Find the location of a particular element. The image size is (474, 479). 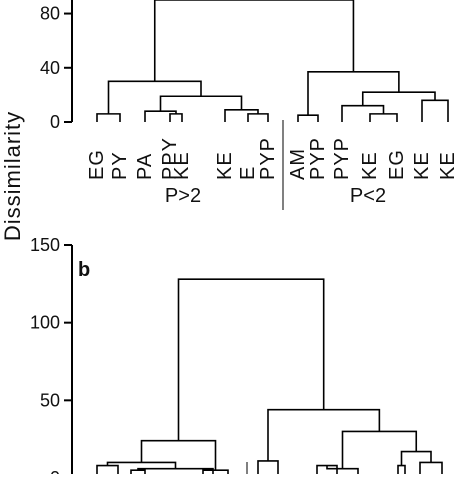

y-axis-title: Dissimilarity is located at coordinates (12, 176).